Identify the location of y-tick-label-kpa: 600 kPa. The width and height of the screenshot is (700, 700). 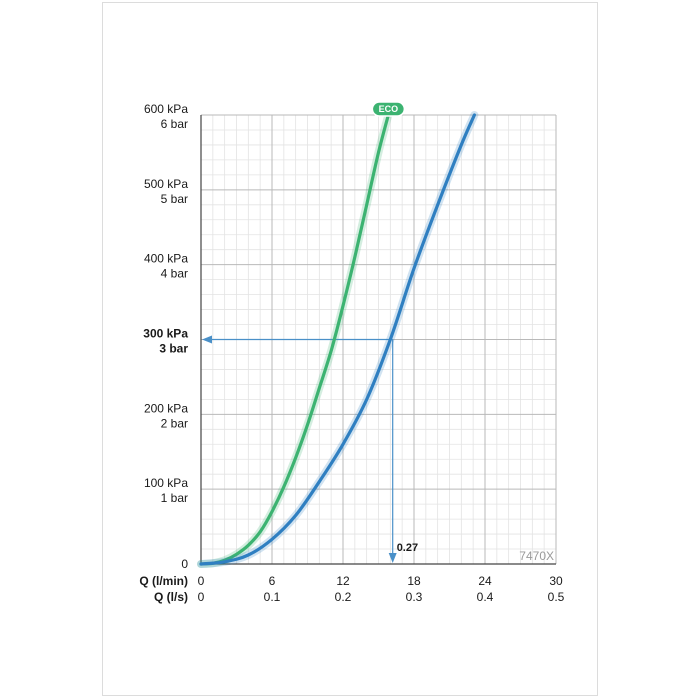
(166, 109).